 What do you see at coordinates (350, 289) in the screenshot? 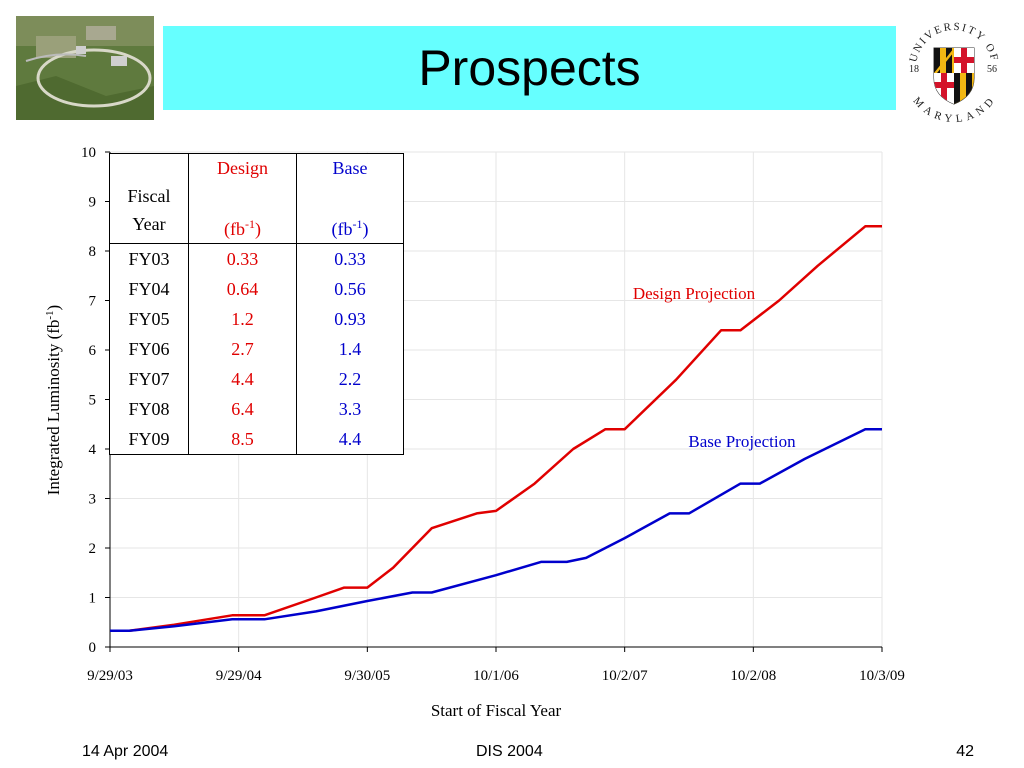
I see `base-value-cell: 0.56` at bounding box center [350, 289].